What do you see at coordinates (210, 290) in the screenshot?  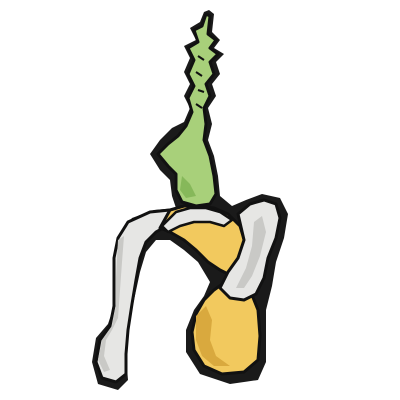 I see `arch-yellow-body` at bounding box center [210, 290].